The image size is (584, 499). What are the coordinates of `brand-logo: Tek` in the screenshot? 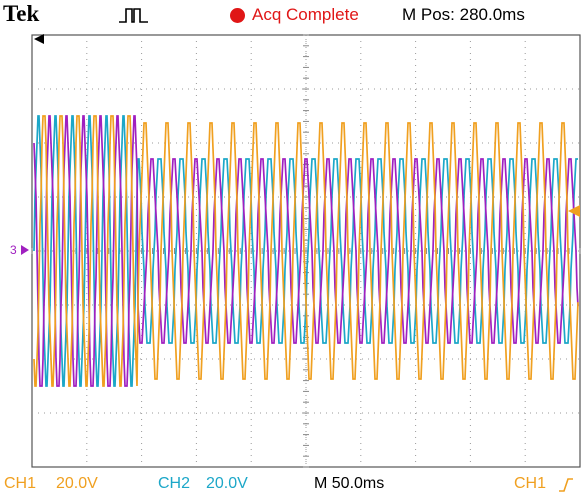 It's located at (21, 13).